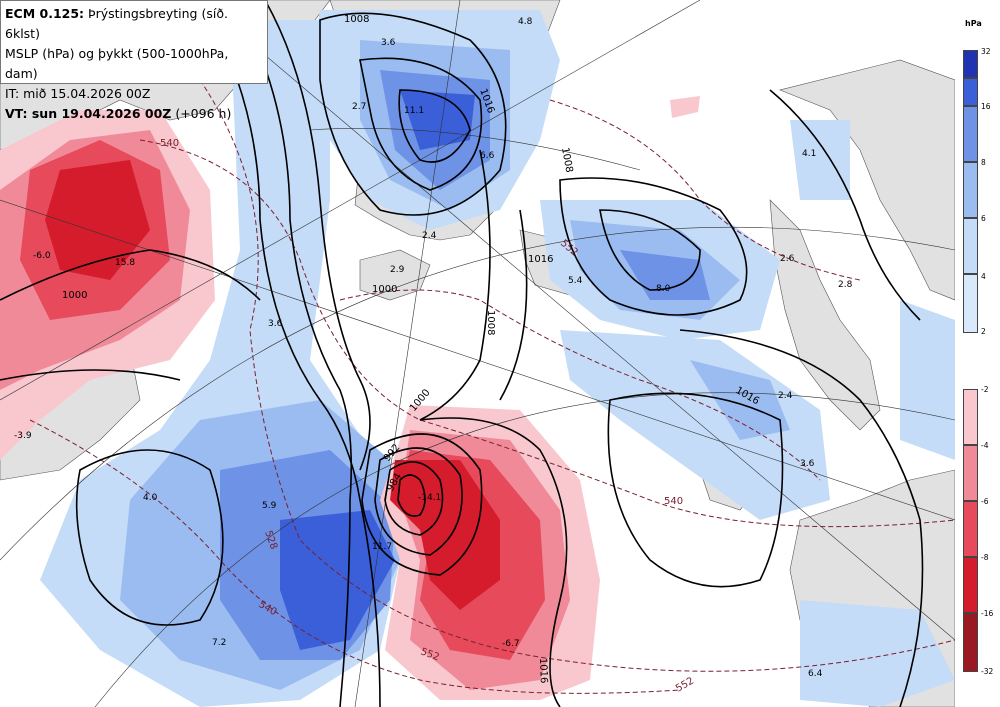 This screenshot has height=707, width=1000. What do you see at coordinates (815, 674) in the screenshot?
I see `tendency-value: 6.4` at bounding box center [815, 674].